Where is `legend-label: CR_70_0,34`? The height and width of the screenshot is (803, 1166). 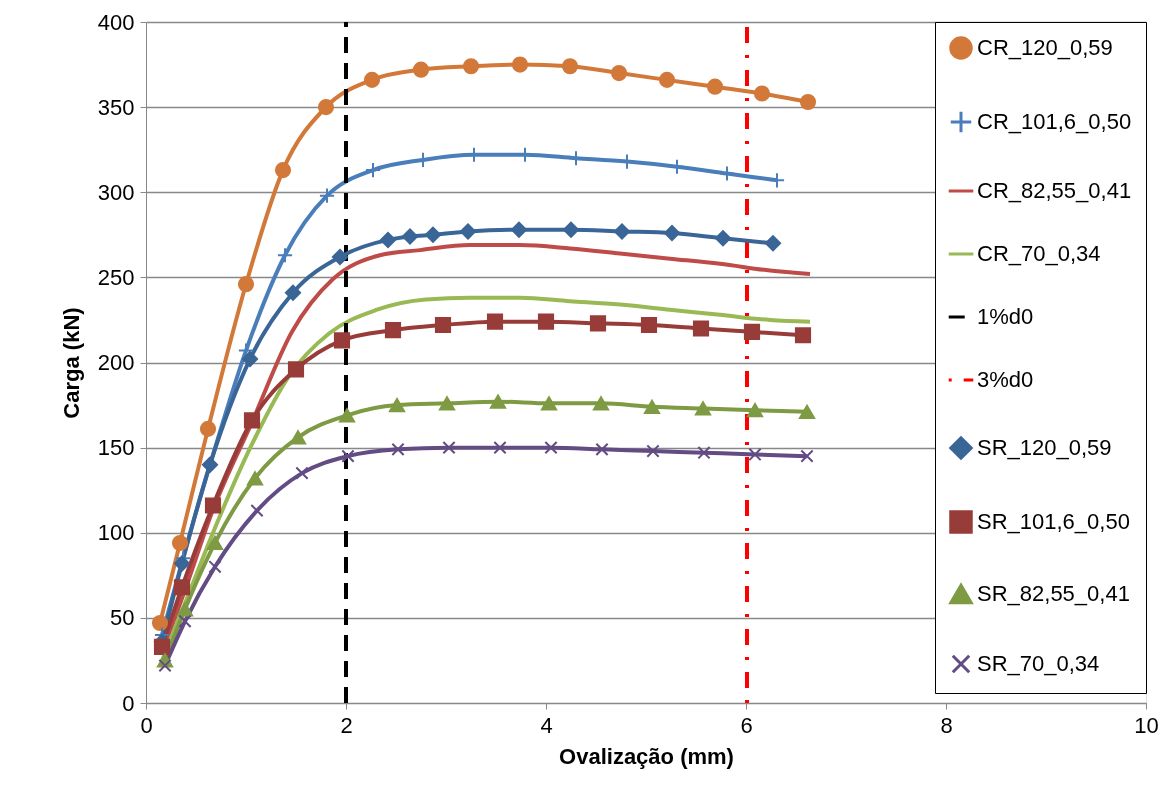 legend-label: CR_70_0,34 is located at coordinates (1039, 253).